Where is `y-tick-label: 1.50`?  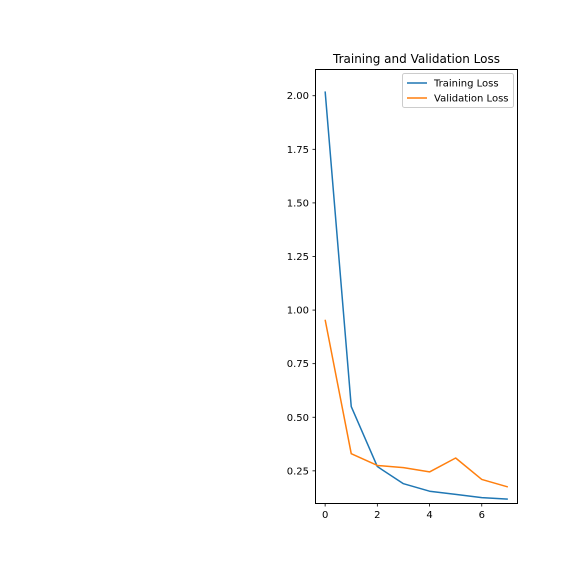 y-tick-label: 1.50 is located at coordinates (298, 203).